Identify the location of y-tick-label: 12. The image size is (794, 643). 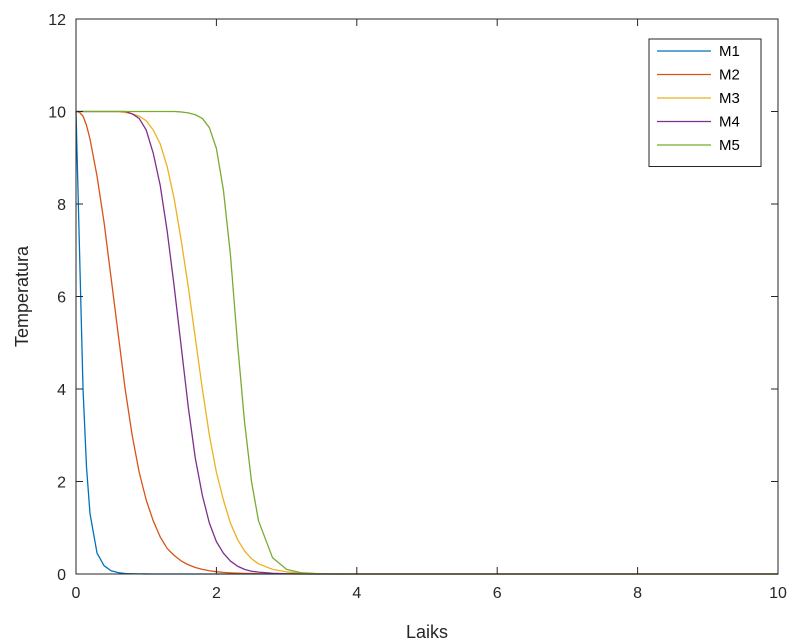
(57, 20).